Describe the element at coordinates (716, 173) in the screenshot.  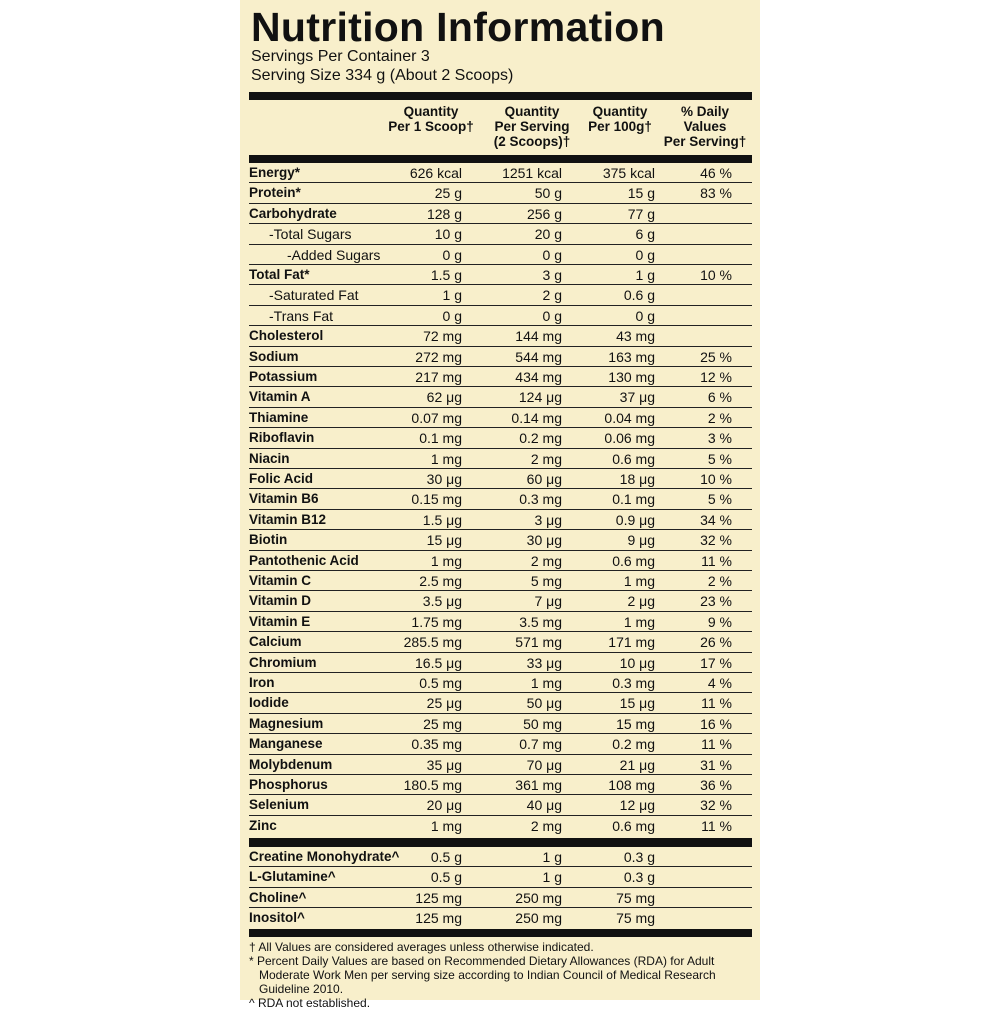
I see `nutrient-value: 46 %` at that location.